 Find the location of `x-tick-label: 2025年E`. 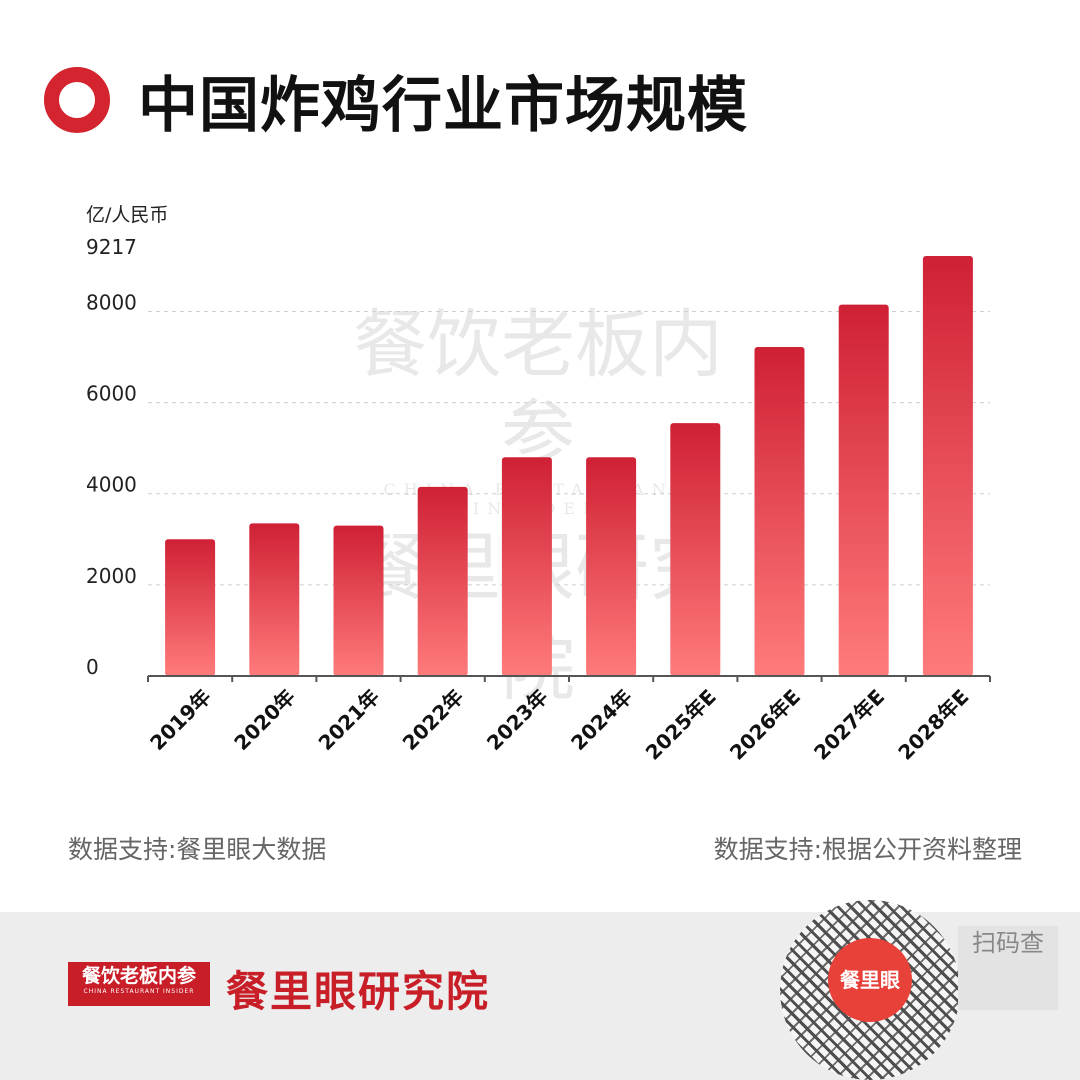

x-tick-label: 2025年E is located at coordinates (681, 725).